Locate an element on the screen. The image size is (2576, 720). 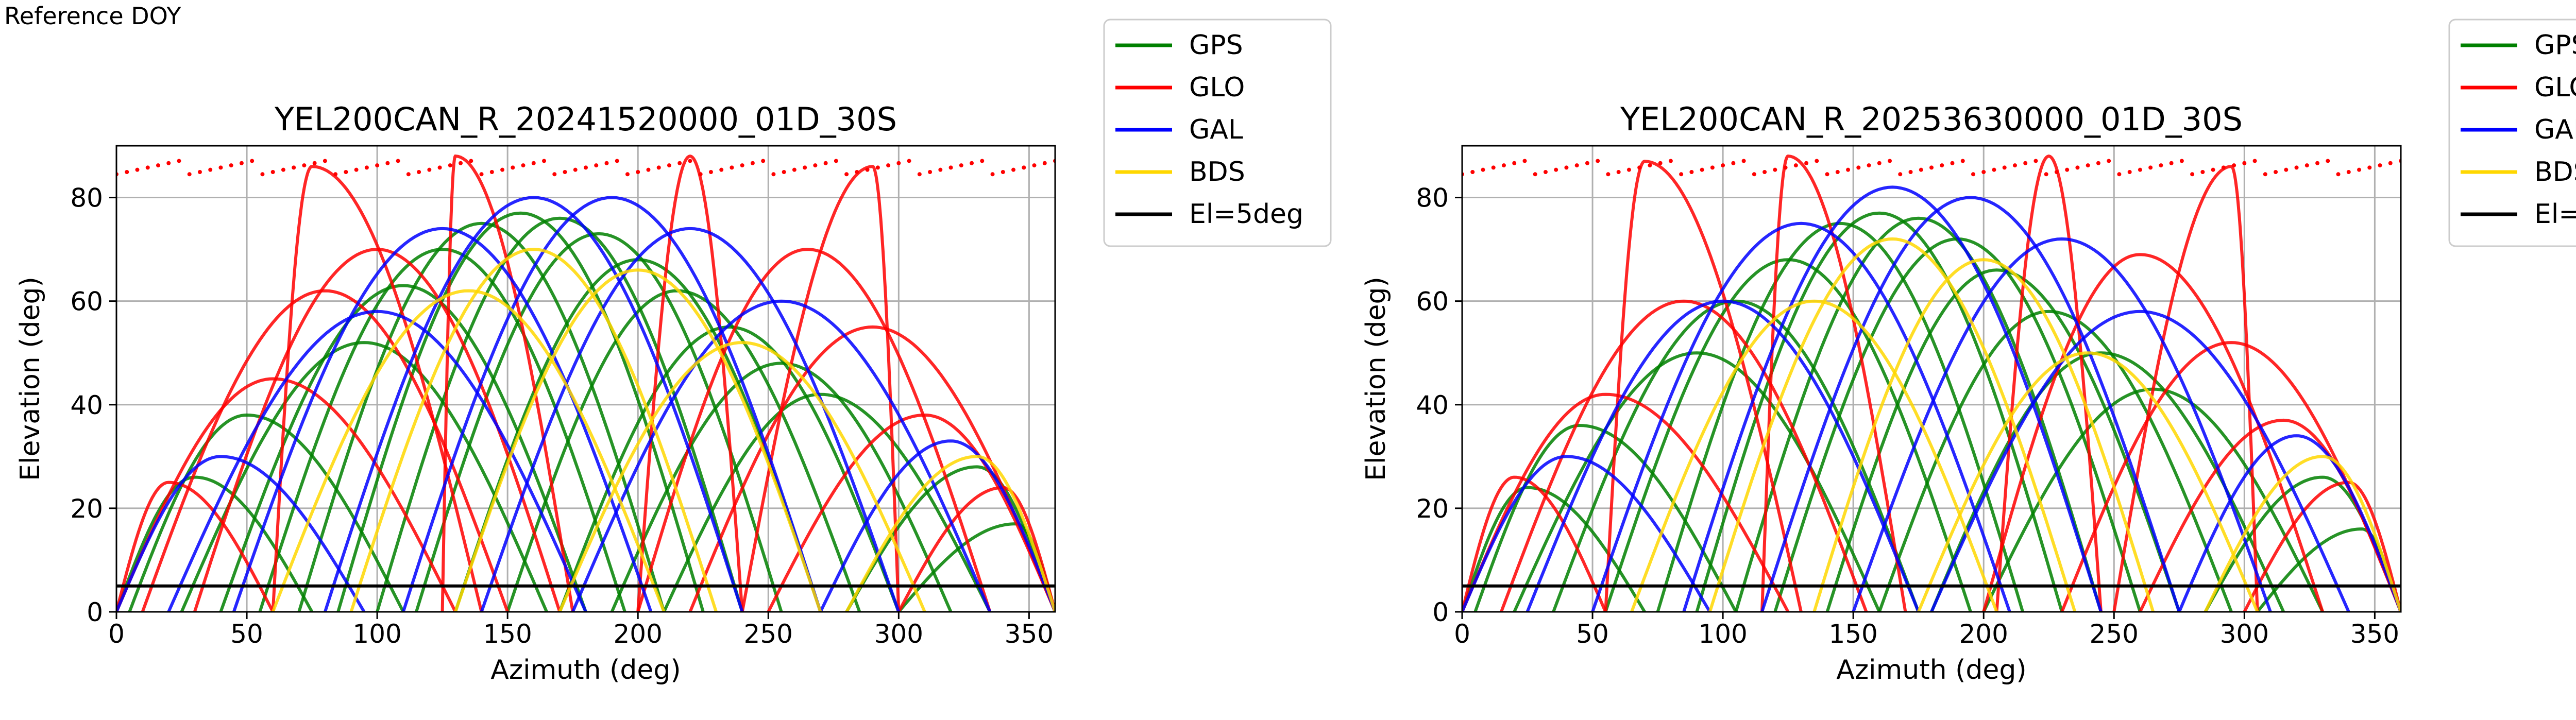
legend-frame is located at coordinates (1217, 133).